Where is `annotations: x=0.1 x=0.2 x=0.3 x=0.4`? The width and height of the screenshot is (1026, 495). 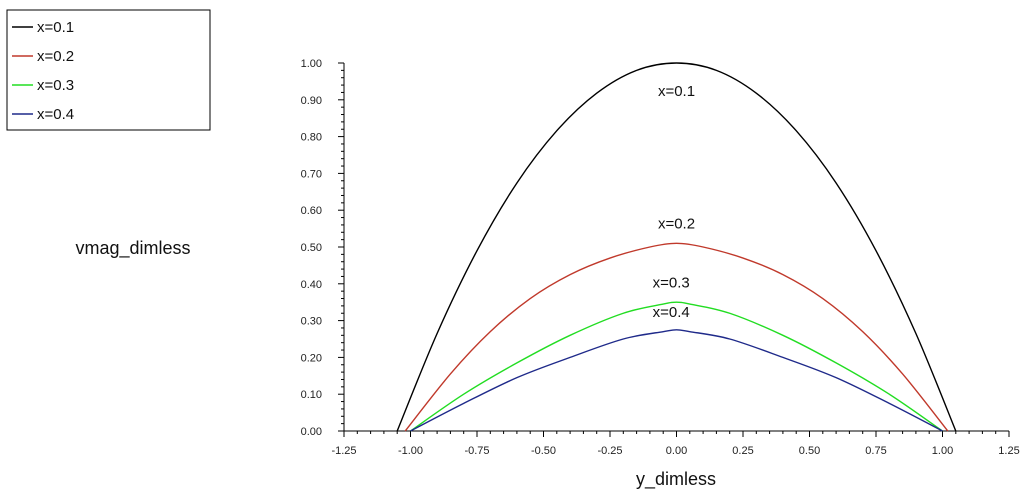
annotations: x=0.1 x=0.2 x=0.3 x=0.4 is located at coordinates (674, 202).